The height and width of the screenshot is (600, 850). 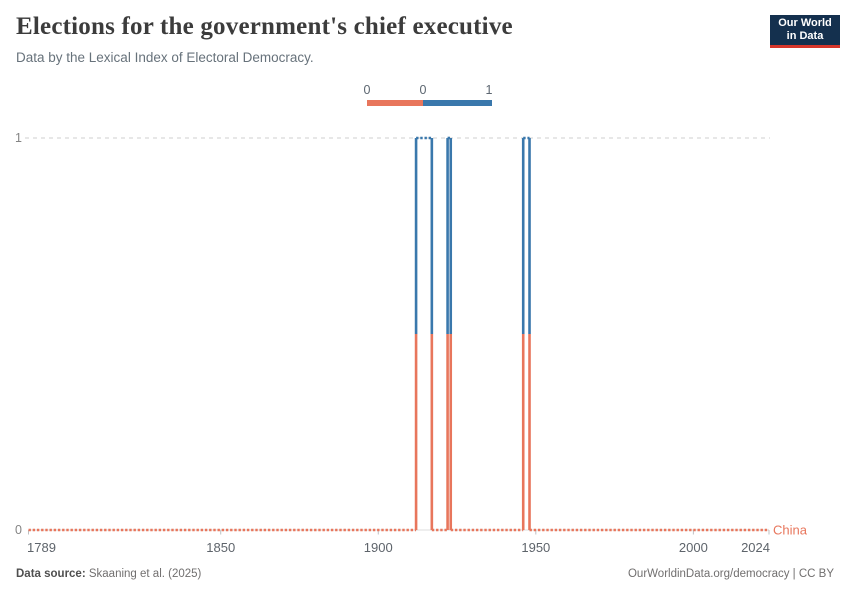 I want to click on data-source-value: Skaaning et al. (2025), so click(x=143, y=574).